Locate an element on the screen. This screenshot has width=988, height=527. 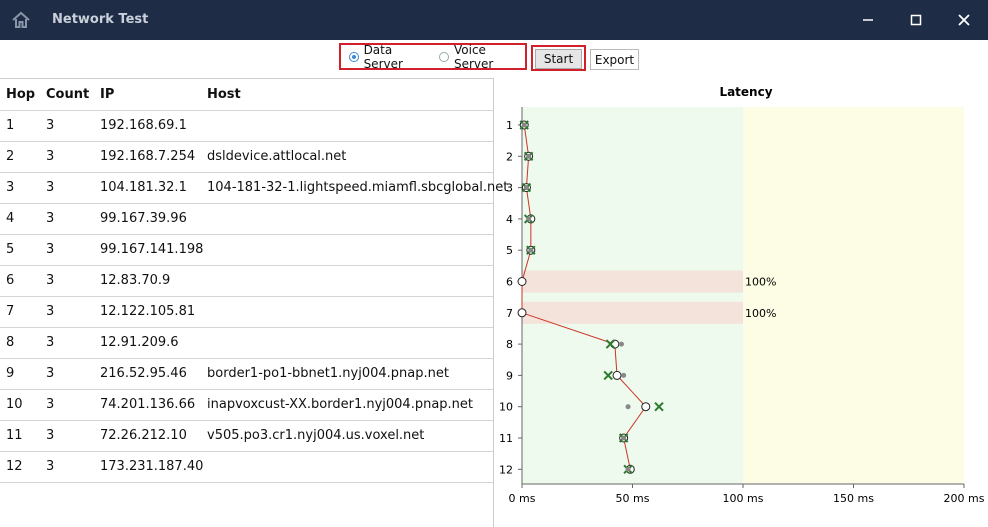
cell-hop: 7 is located at coordinates (10, 311).